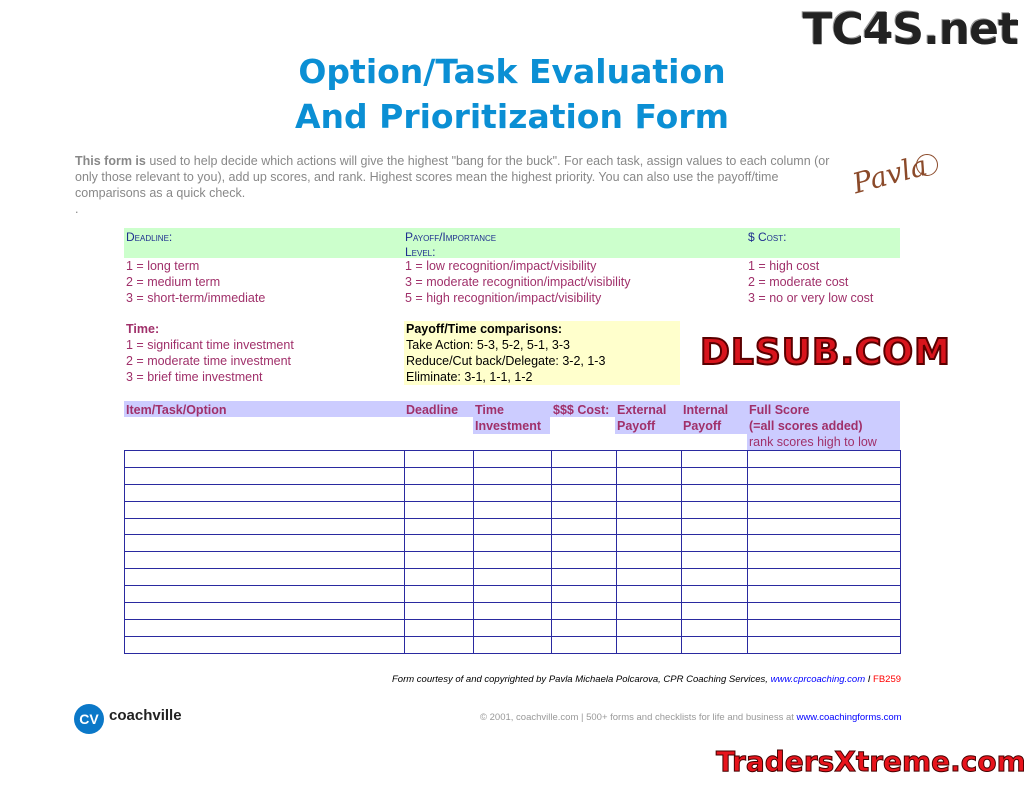 The image size is (1024, 791). I want to click on col-item: Item/Task/Option, so click(176, 410).